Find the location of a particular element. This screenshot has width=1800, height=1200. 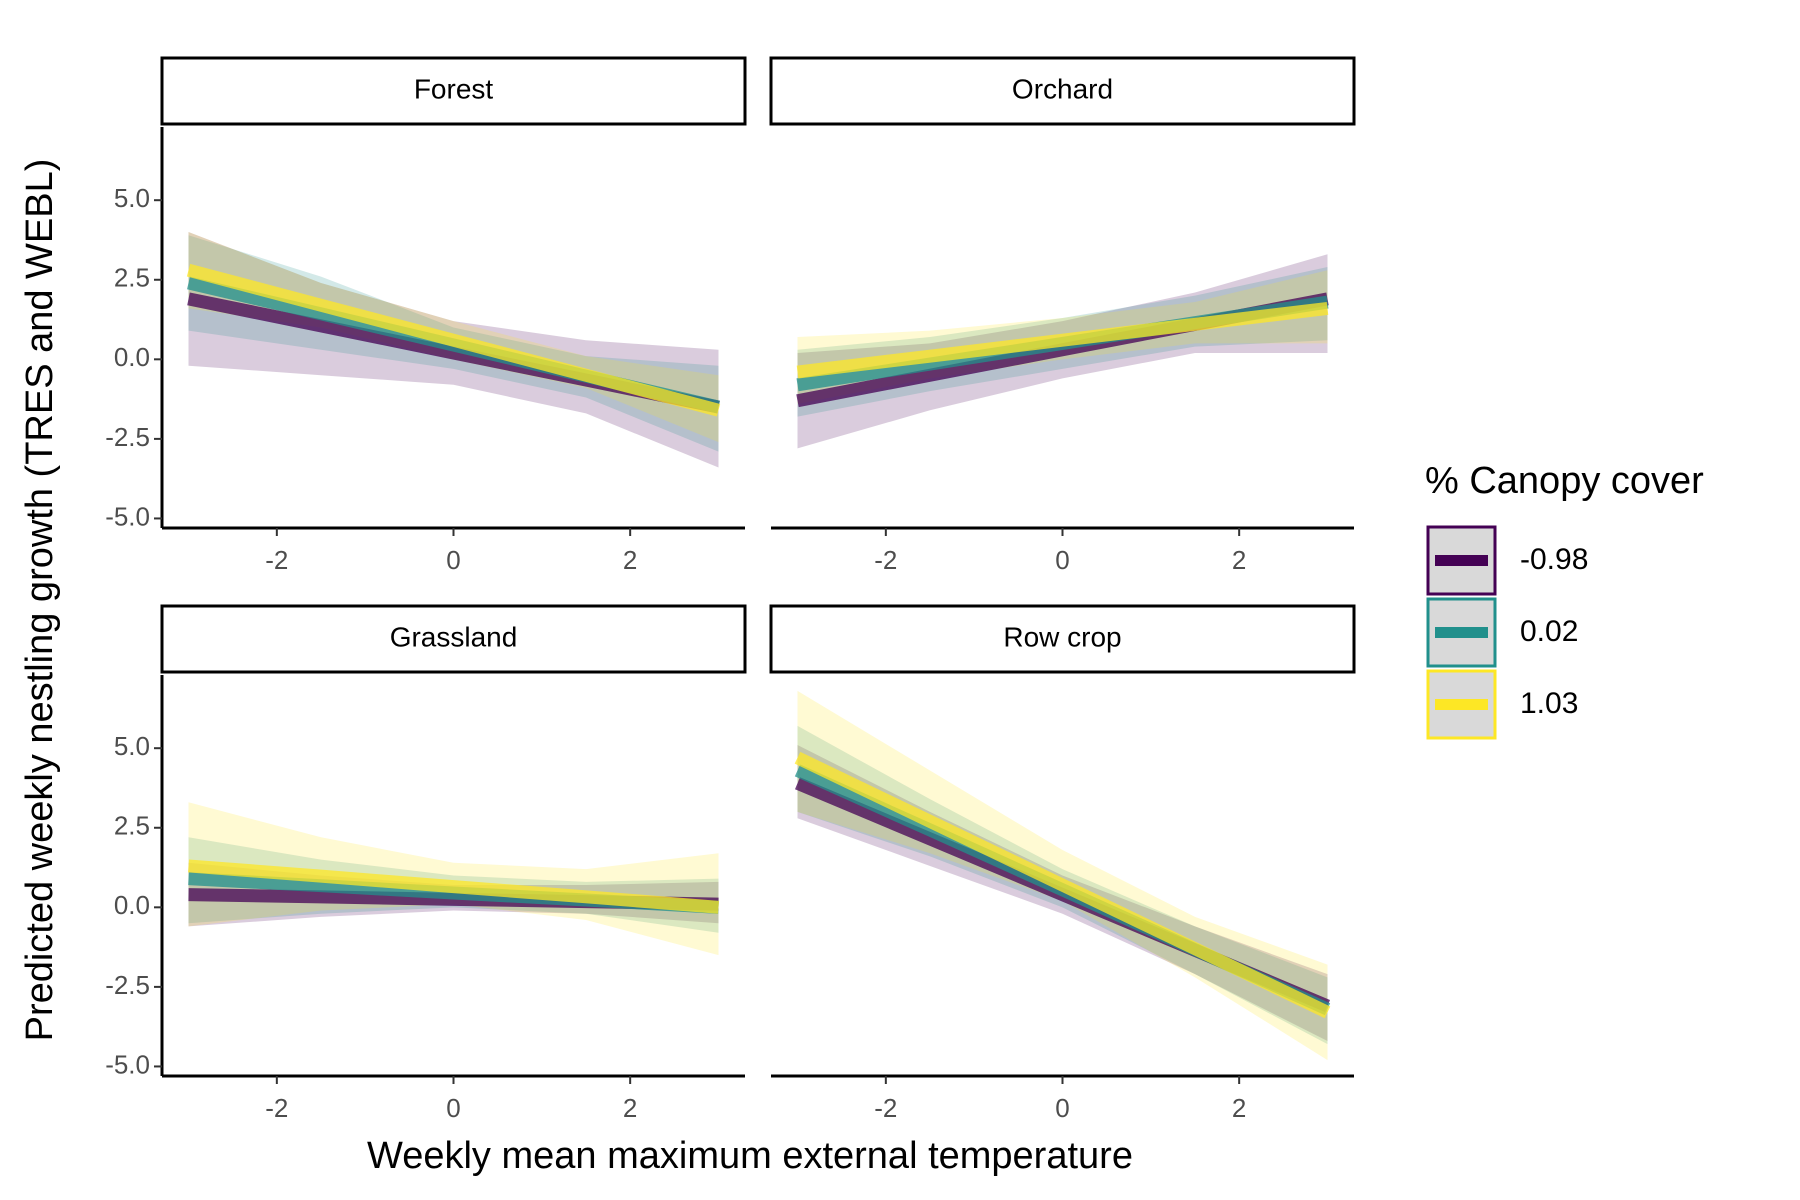

legend-label: 1.03 is located at coordinates (1549, 703).